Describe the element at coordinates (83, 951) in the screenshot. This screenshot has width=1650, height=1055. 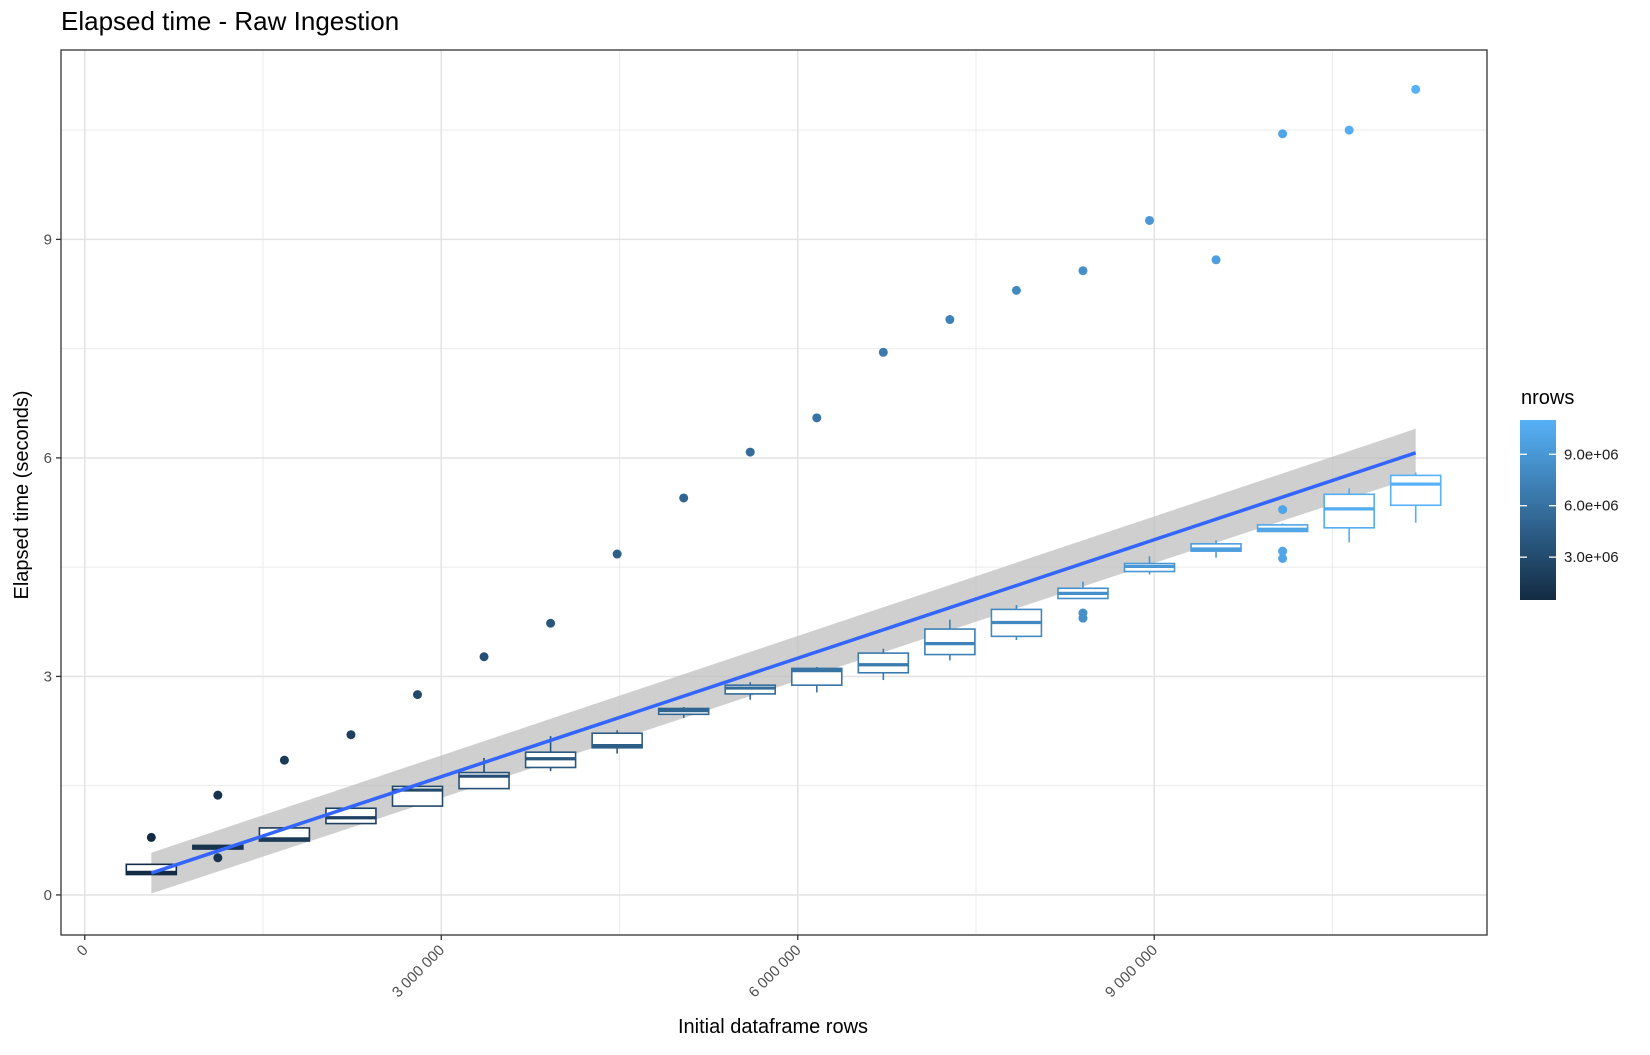
I see `x-tick-label: 0` at that location.